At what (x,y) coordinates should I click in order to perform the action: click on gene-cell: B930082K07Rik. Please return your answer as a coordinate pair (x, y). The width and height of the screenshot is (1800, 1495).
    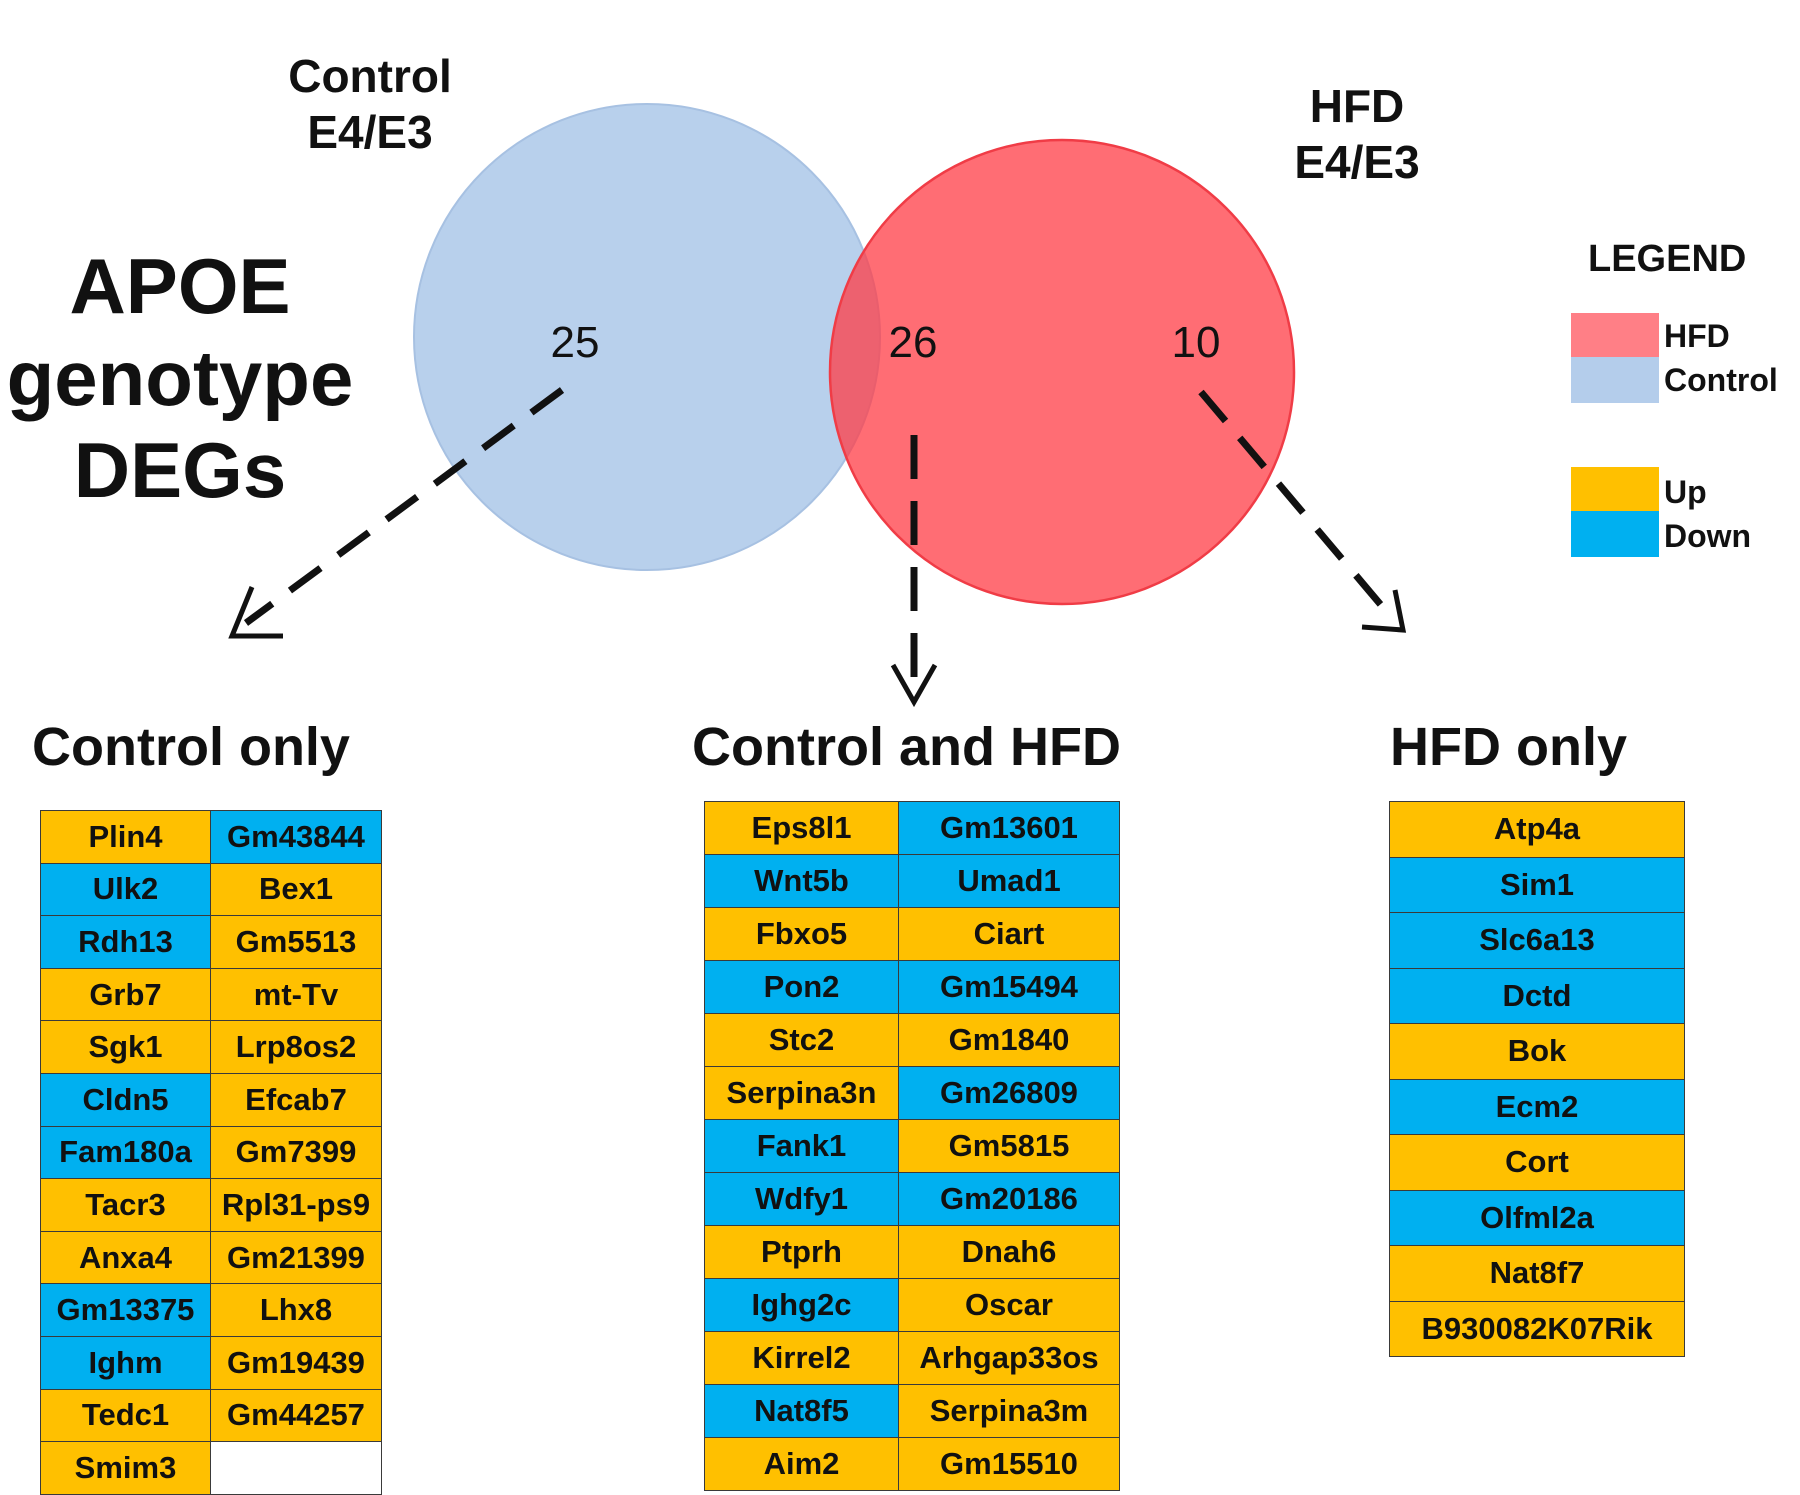
    Looking at the image, I should click on (1537, 1328).